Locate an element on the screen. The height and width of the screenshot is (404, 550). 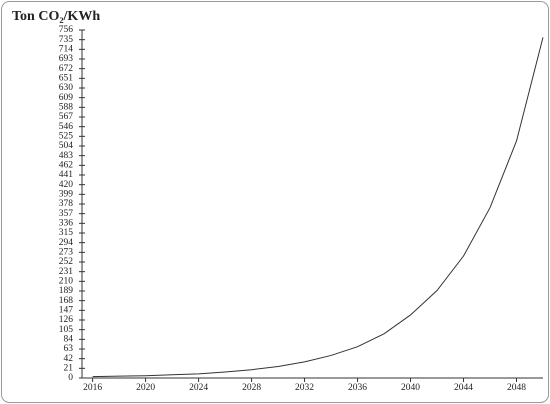
x-tick-label: 2016 is located at coordinates (92, 388).